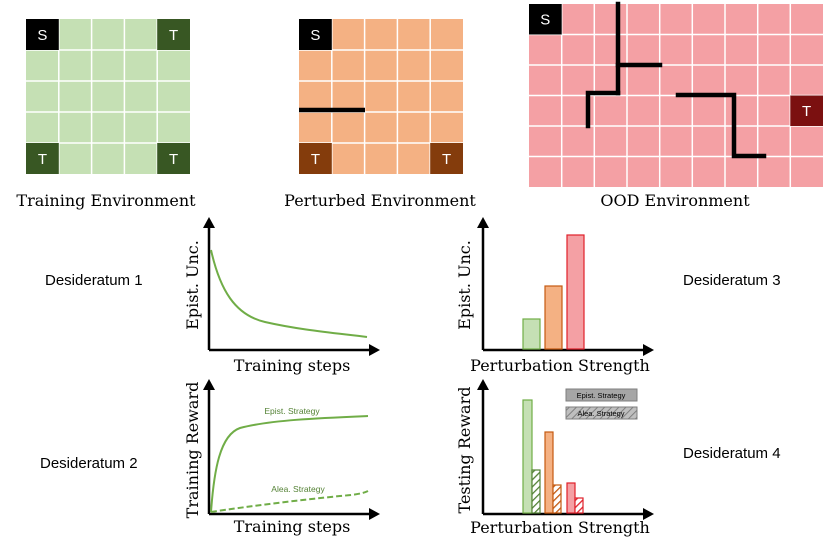 Image resolution: width=830 pixels, height=542 pixels. I want to click on plot-2-epist-strategy-curve, so click(289, 464).